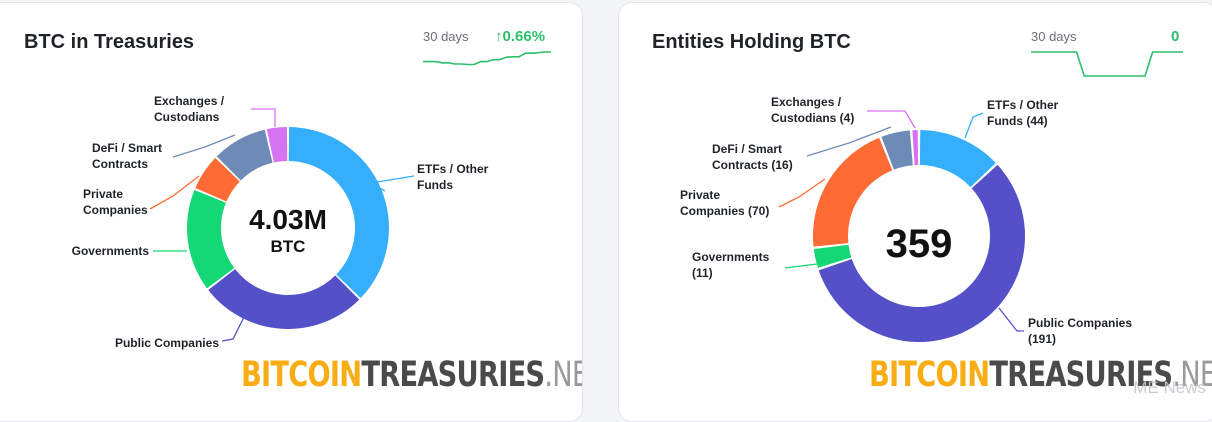 The width and height of the screenshot is (1212, 422). I want to click on slice-label: ETFs / Other Funds (44), so click(1023, 113).